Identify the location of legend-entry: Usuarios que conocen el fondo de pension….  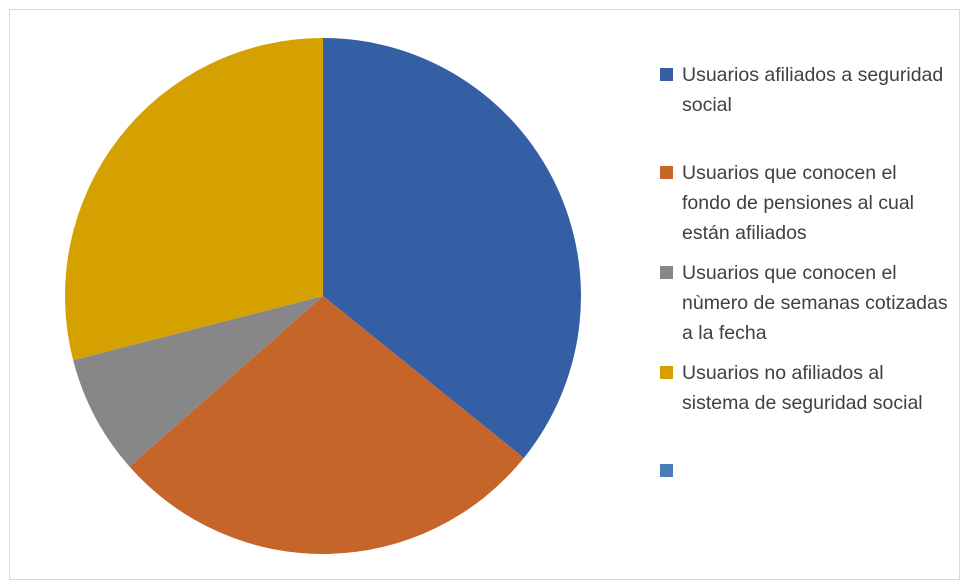
(805, 203).